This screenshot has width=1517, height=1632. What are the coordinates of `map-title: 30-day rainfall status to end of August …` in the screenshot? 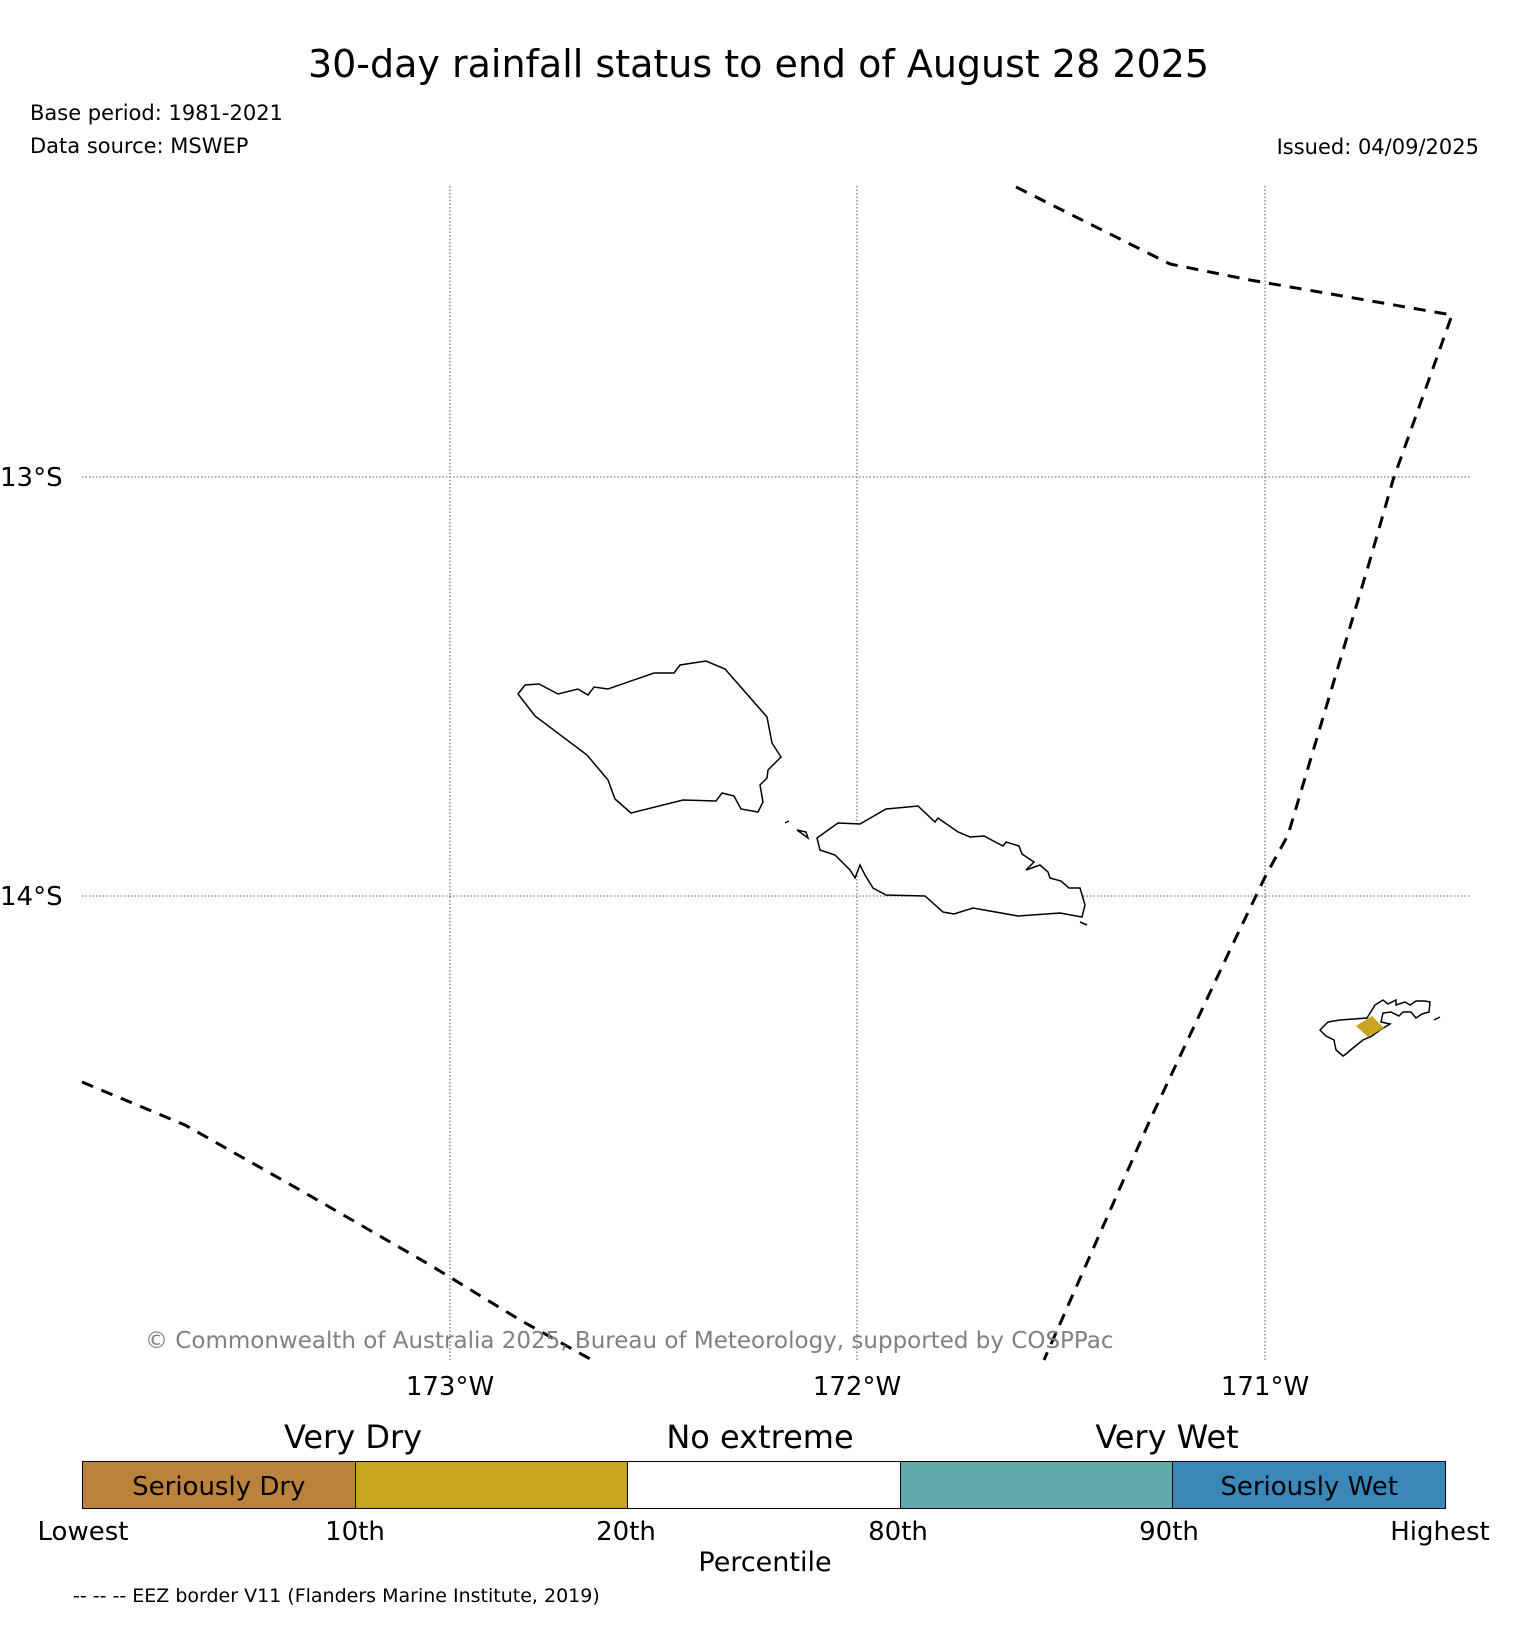 It's located at (758, 64).